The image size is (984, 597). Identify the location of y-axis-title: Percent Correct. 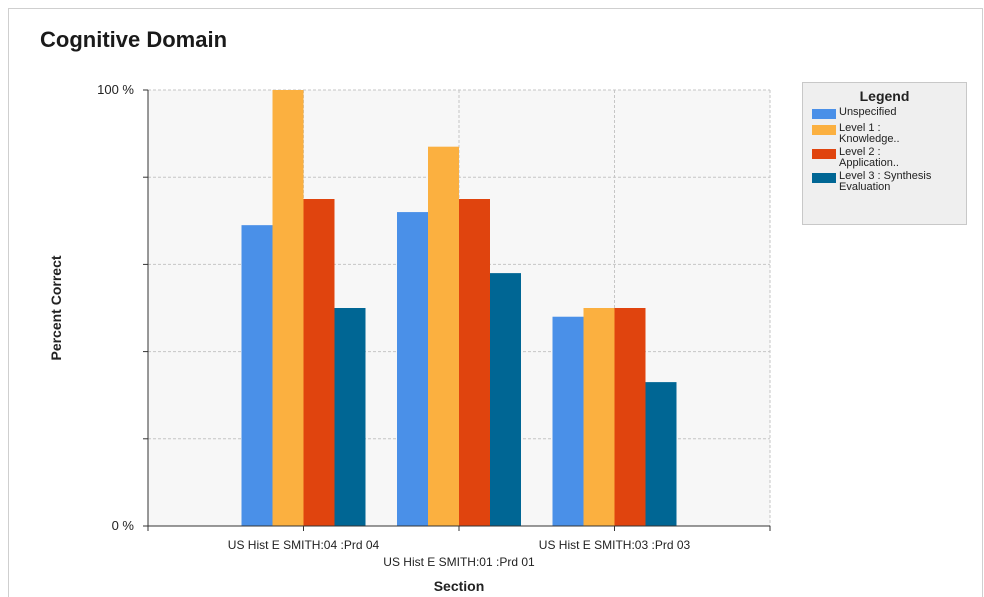
(56, 307).